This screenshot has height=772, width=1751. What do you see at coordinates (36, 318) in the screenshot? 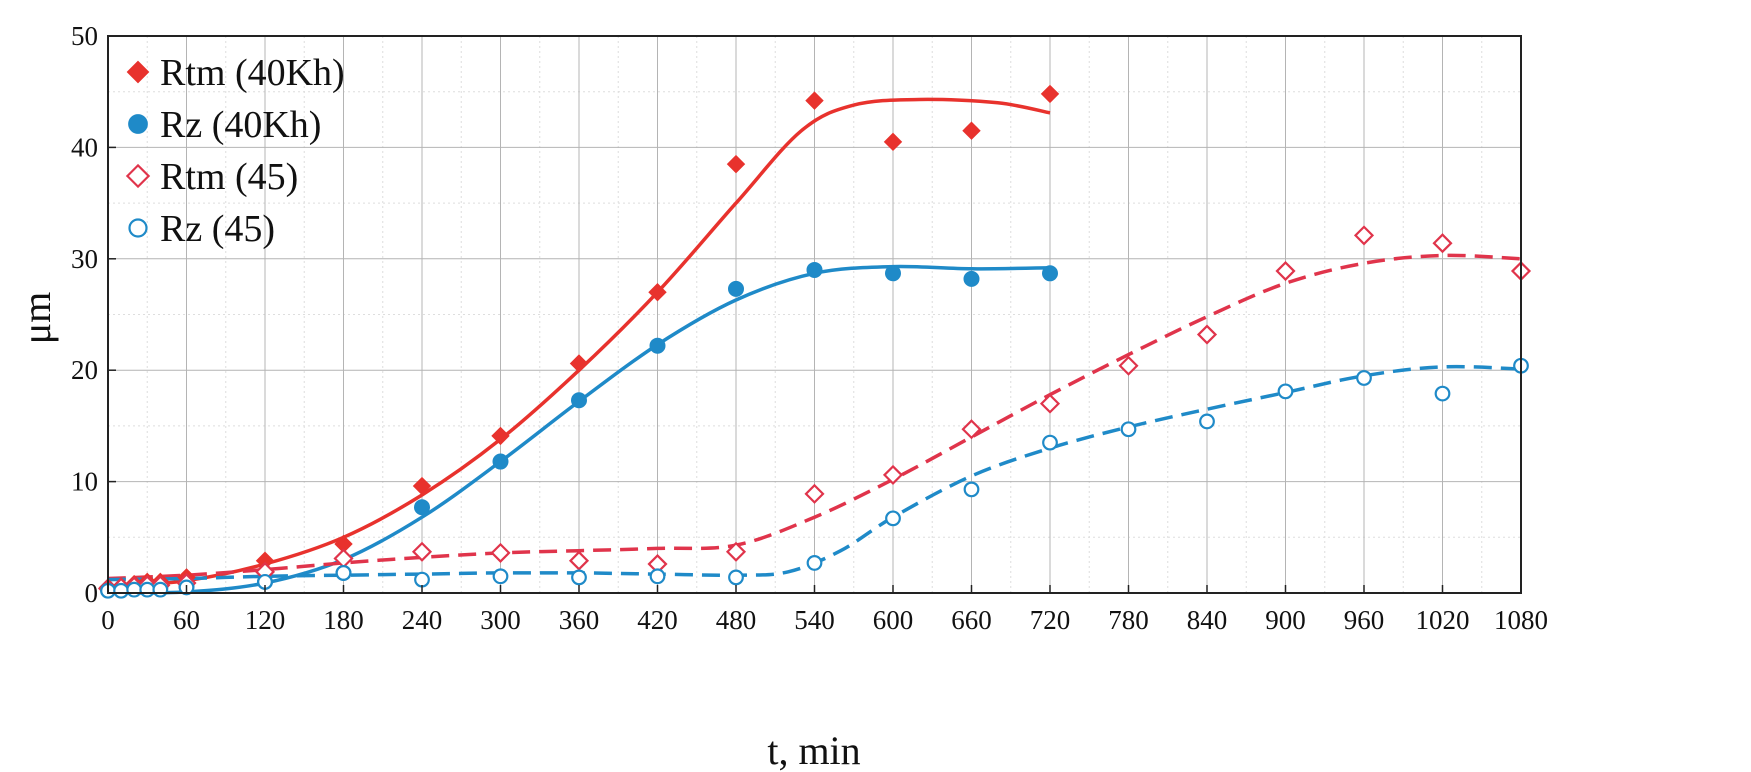
I see `y-axis-title: μm` at bounding box center [36, 318].